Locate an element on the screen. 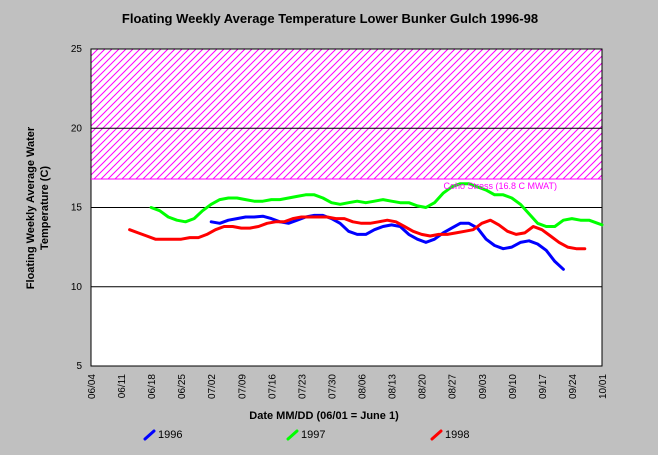  series-layer is located at coordinates (366, 226).